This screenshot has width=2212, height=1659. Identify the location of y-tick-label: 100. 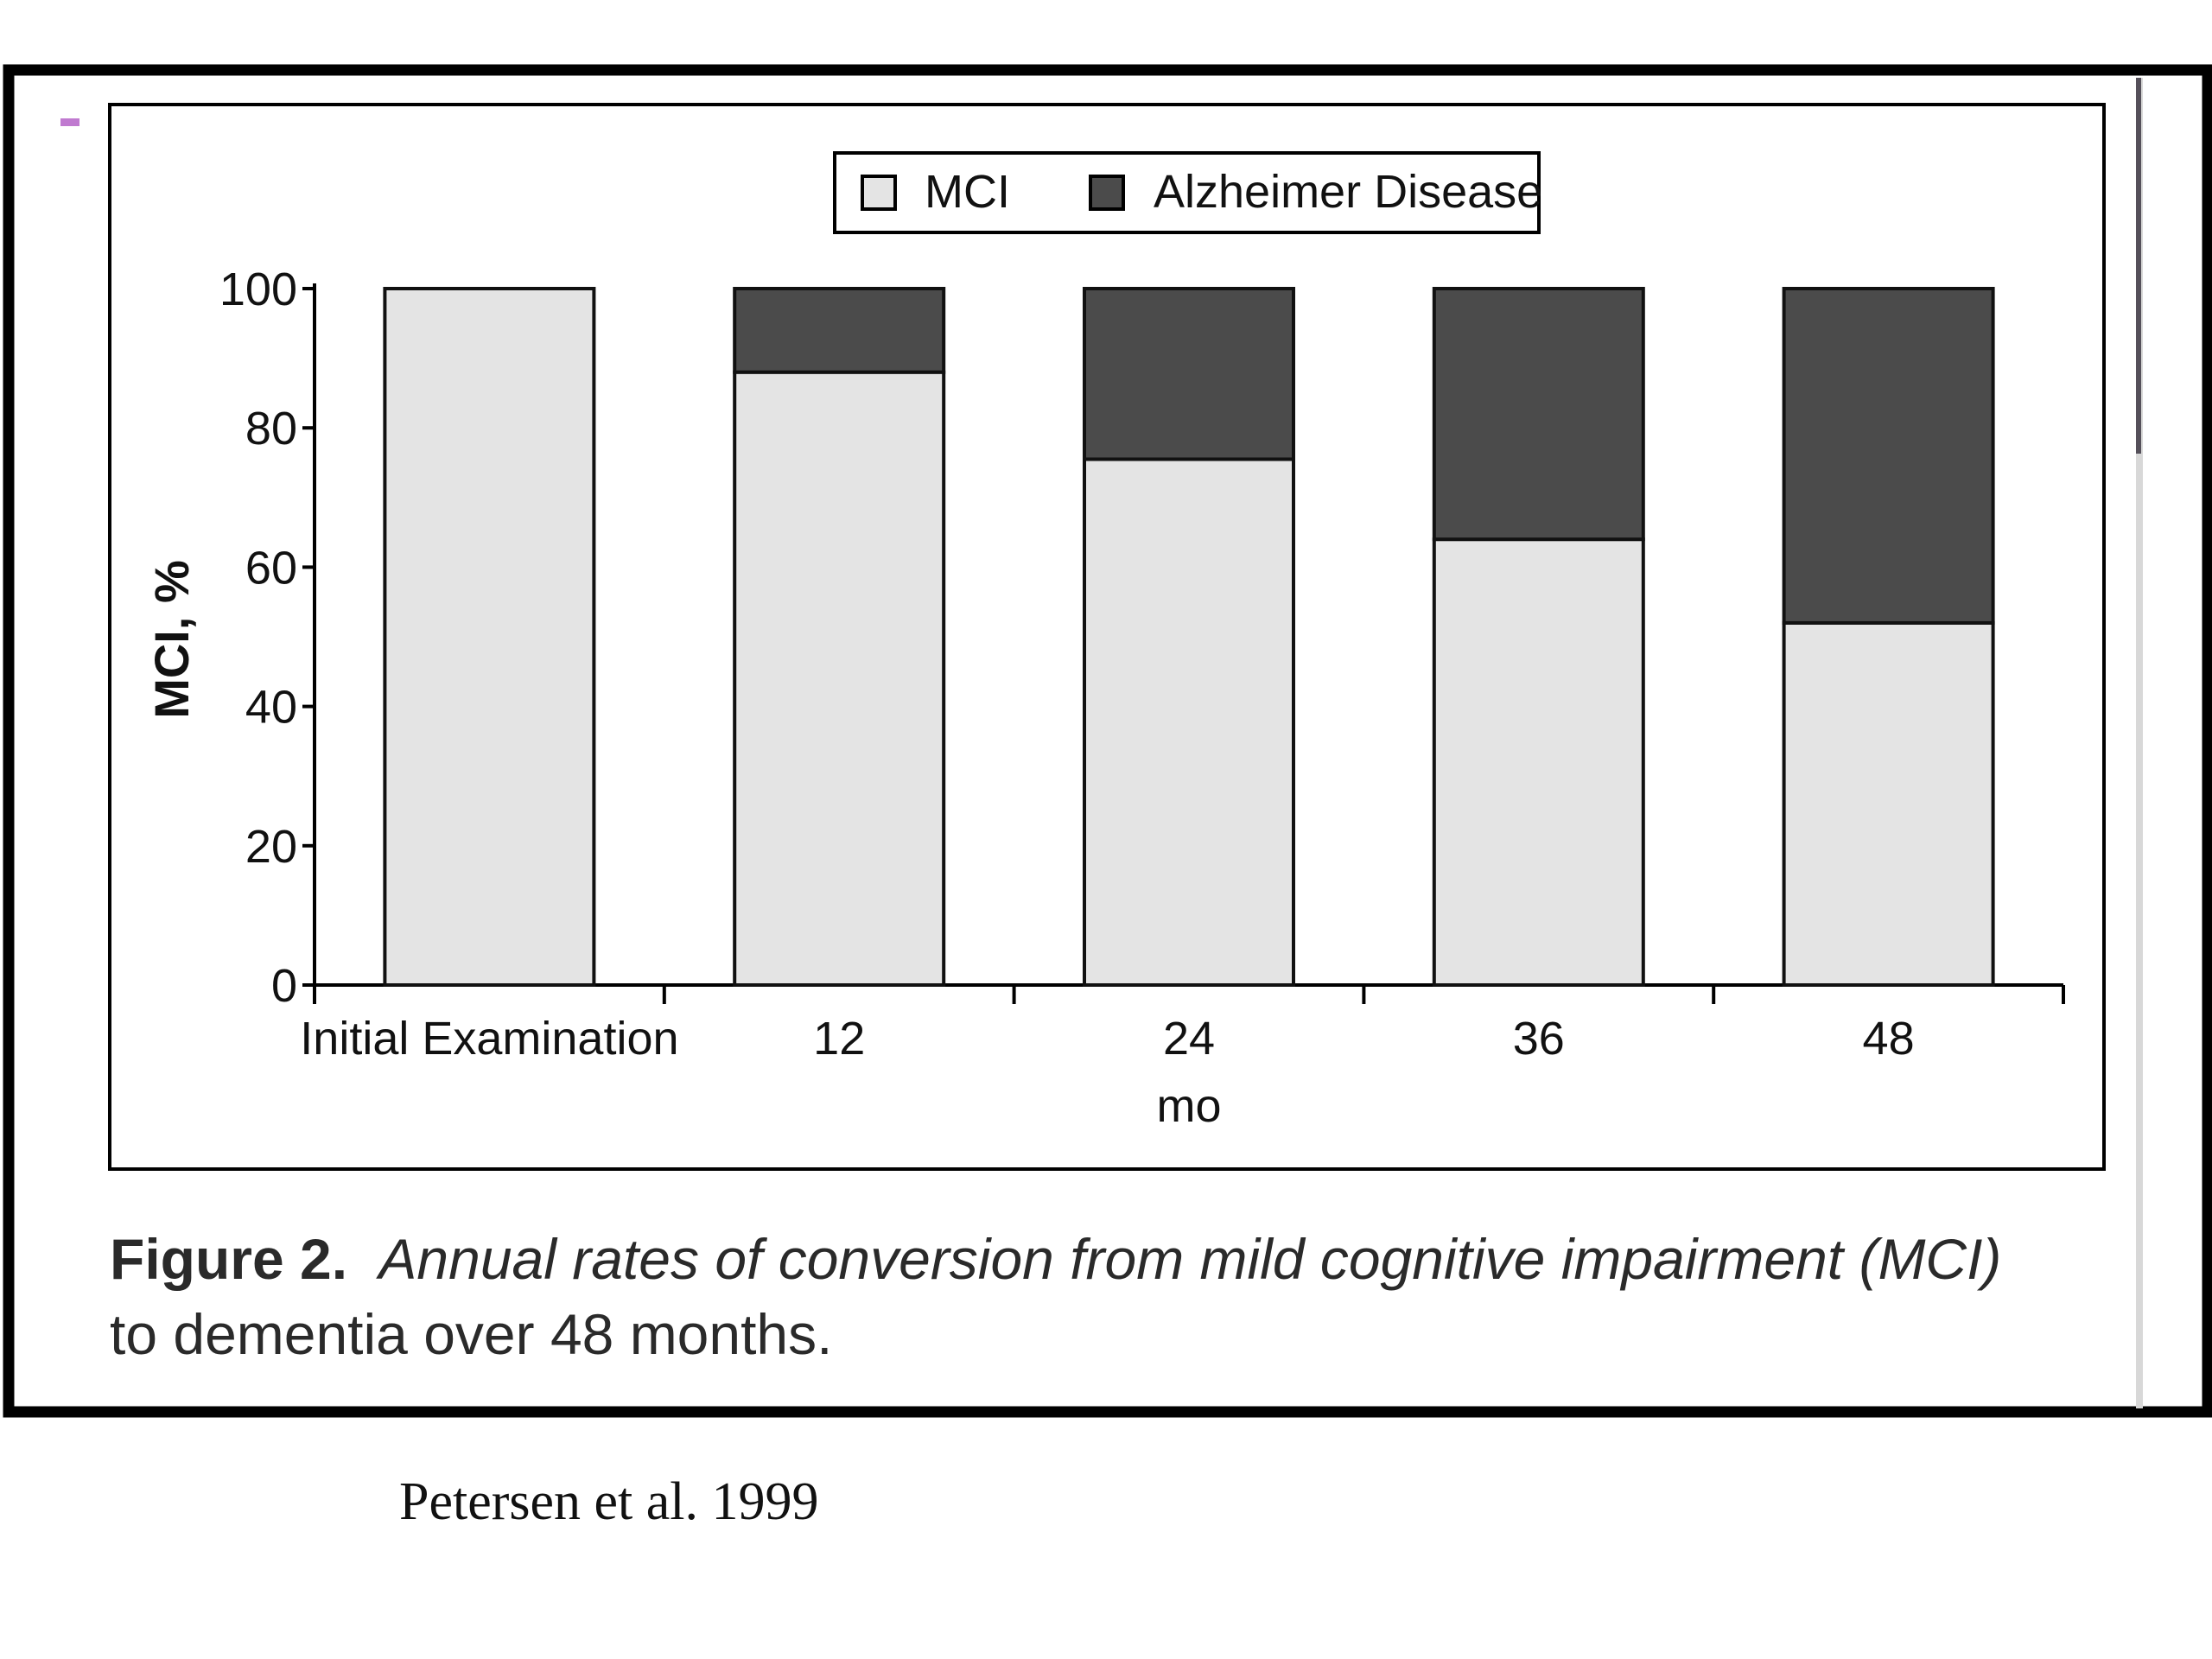
(258, 289).